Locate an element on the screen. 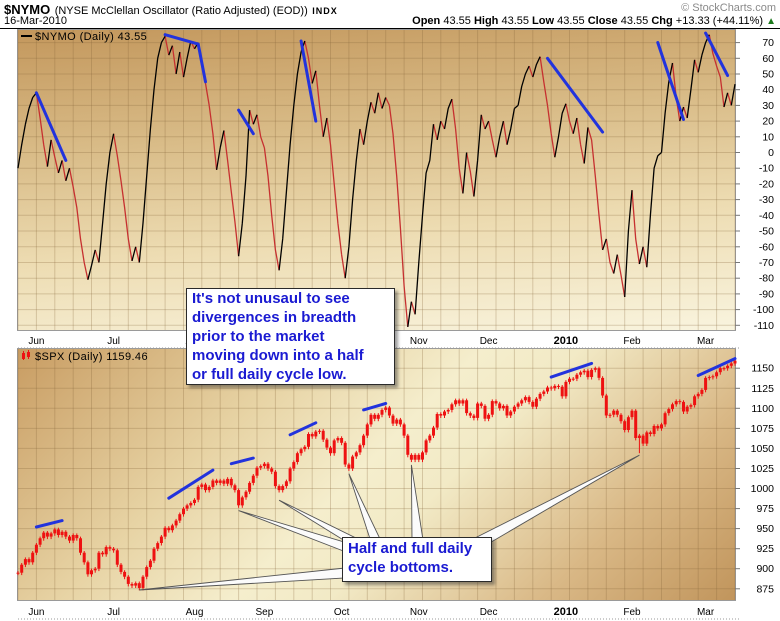  svg-text: -90 is located at coordinates (766, 294).